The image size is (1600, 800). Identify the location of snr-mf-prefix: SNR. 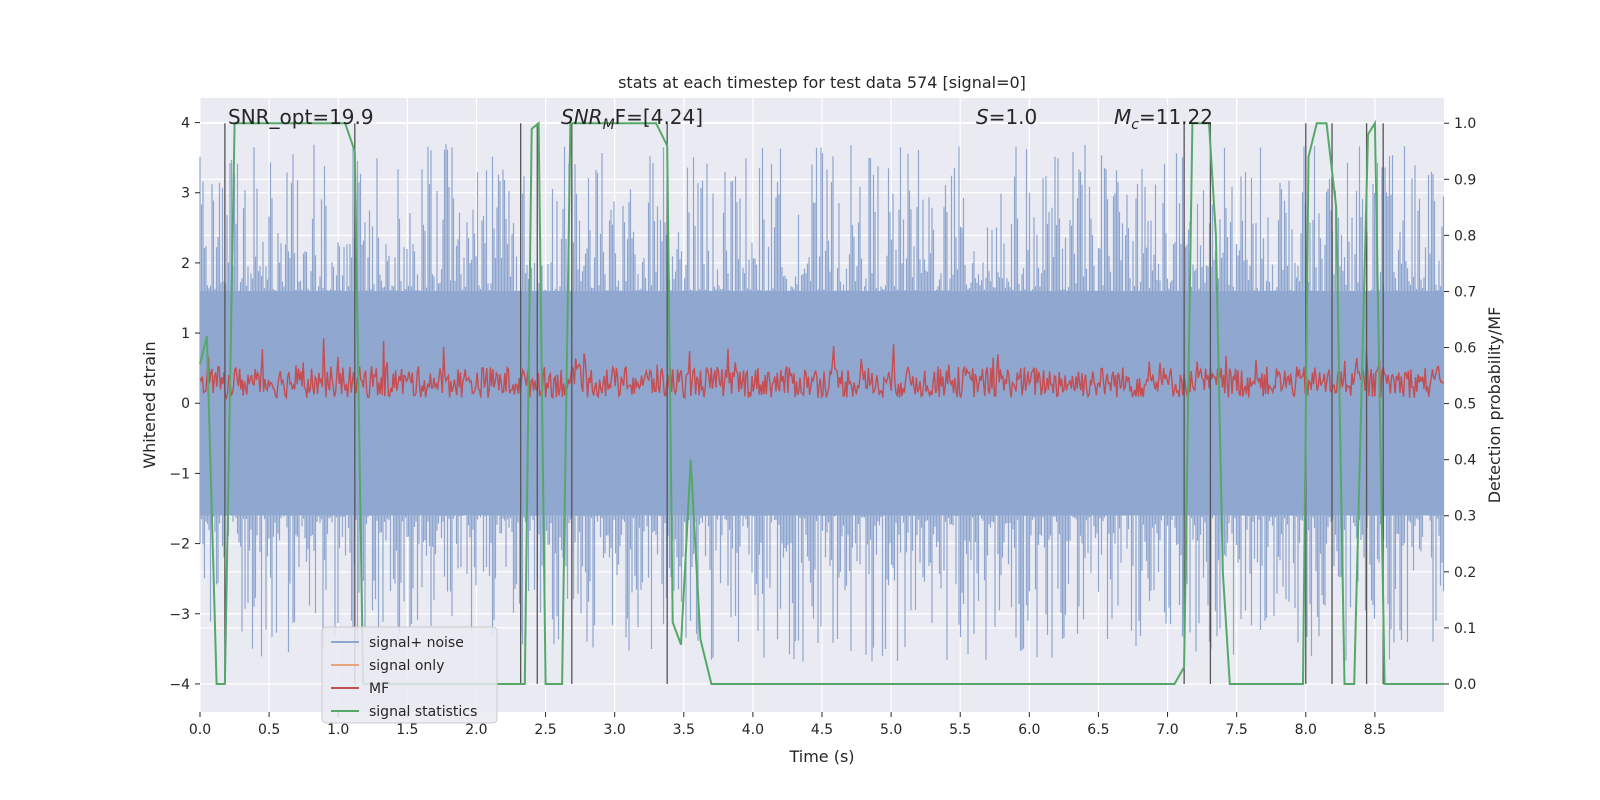
(582, 117).